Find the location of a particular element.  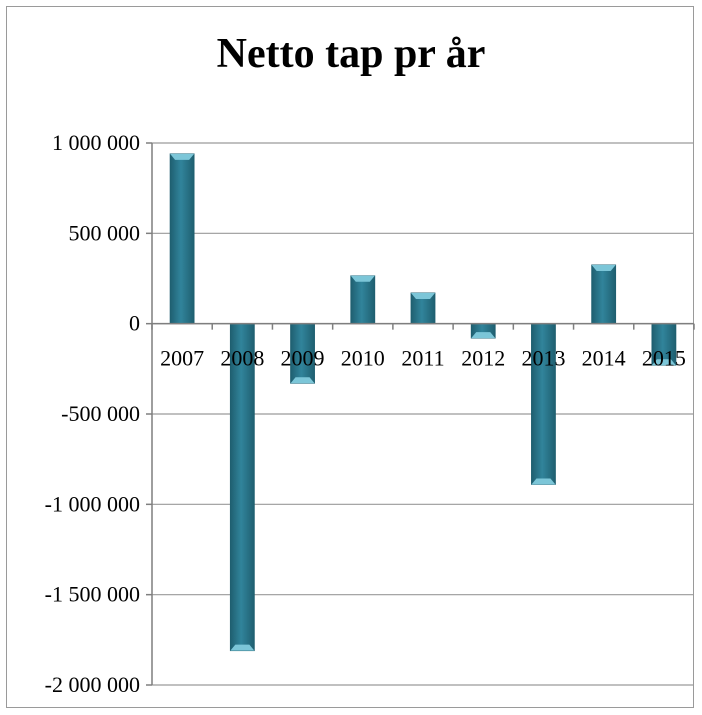

bar-2009 is located at coordinates (302, 353).